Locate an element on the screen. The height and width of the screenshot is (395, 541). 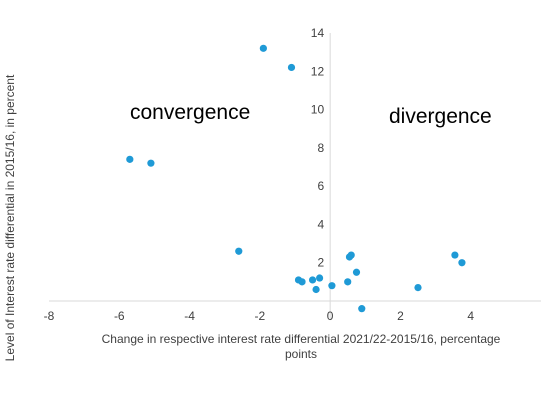
y-tick-label: 10 is located at coordinates (318, 110).